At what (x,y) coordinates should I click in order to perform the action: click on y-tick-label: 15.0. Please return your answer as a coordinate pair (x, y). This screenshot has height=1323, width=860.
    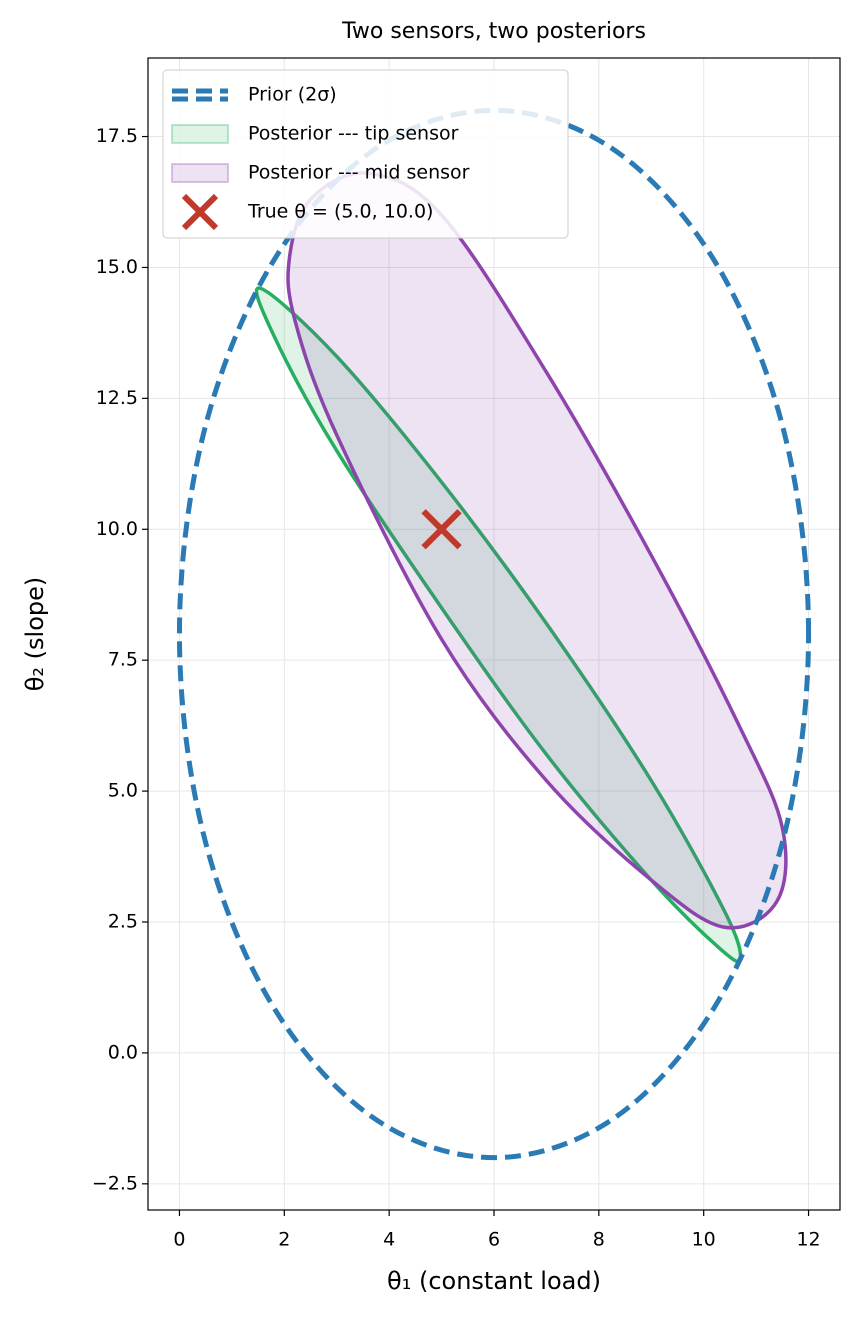
    Looking at the image, I should click on (117, 267).